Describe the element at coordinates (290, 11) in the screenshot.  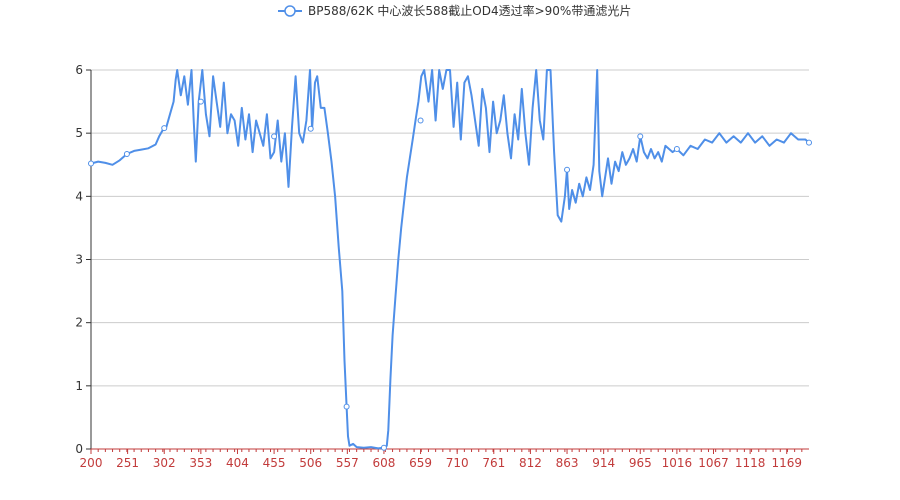
I see `legend-marker-icon` at that location.